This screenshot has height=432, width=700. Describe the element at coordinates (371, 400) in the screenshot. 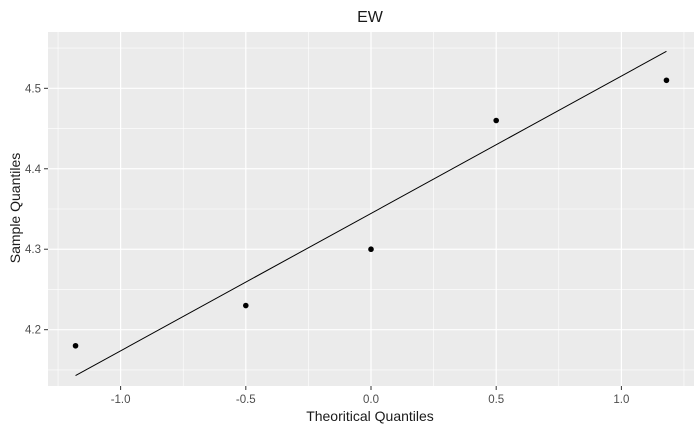

I see `x-tick-label: 0.0` at that location.